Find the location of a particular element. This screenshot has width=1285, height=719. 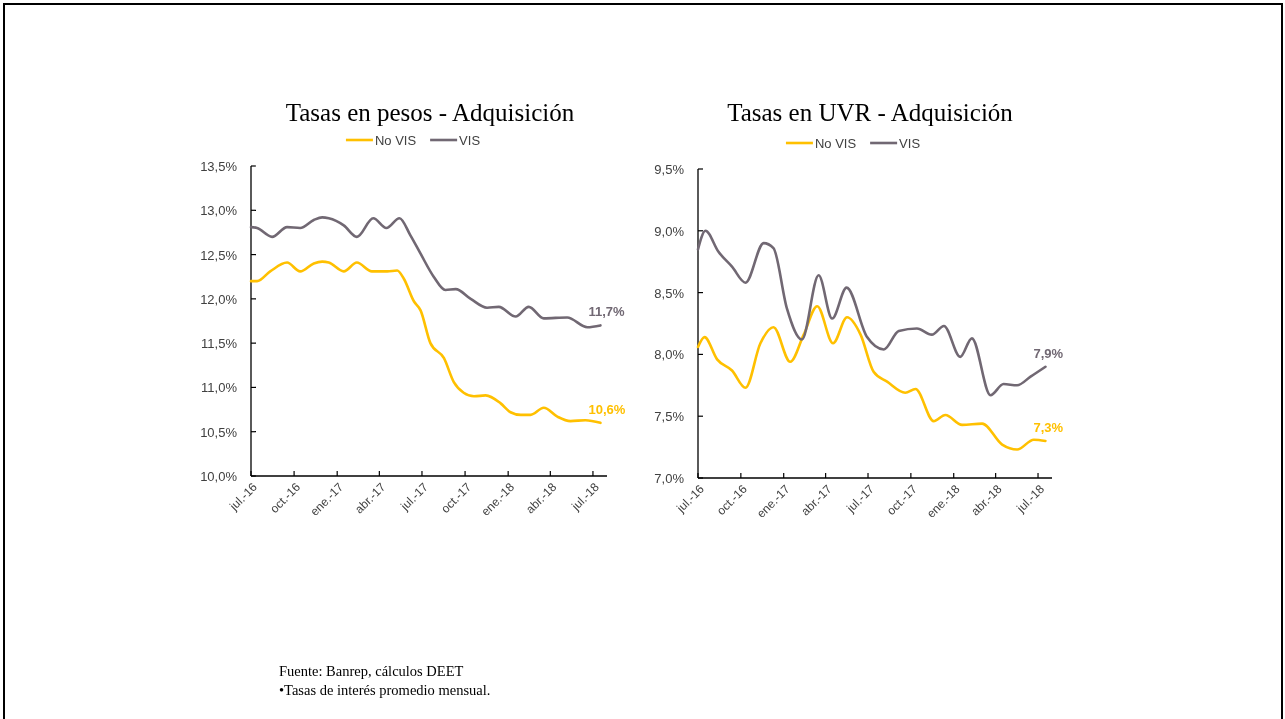

y-tick-label: 9,5% is located at coordinates (669, 169).